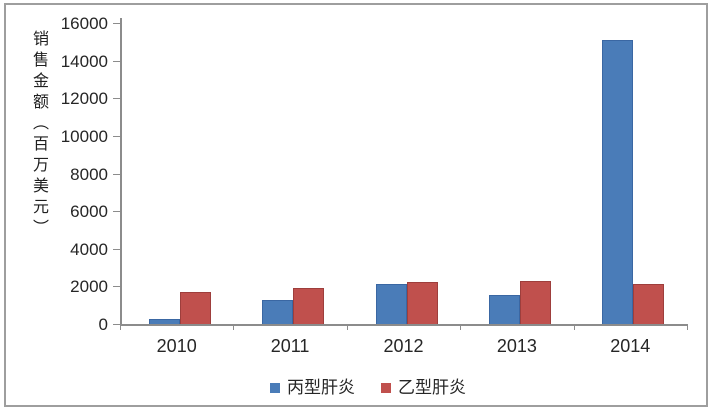 This screenshot has height=414, width=712. What do you see at coordinates (290, 346) in the screenshot?
I see `category-label-2011: 2011` at bounding box center [290, 346].